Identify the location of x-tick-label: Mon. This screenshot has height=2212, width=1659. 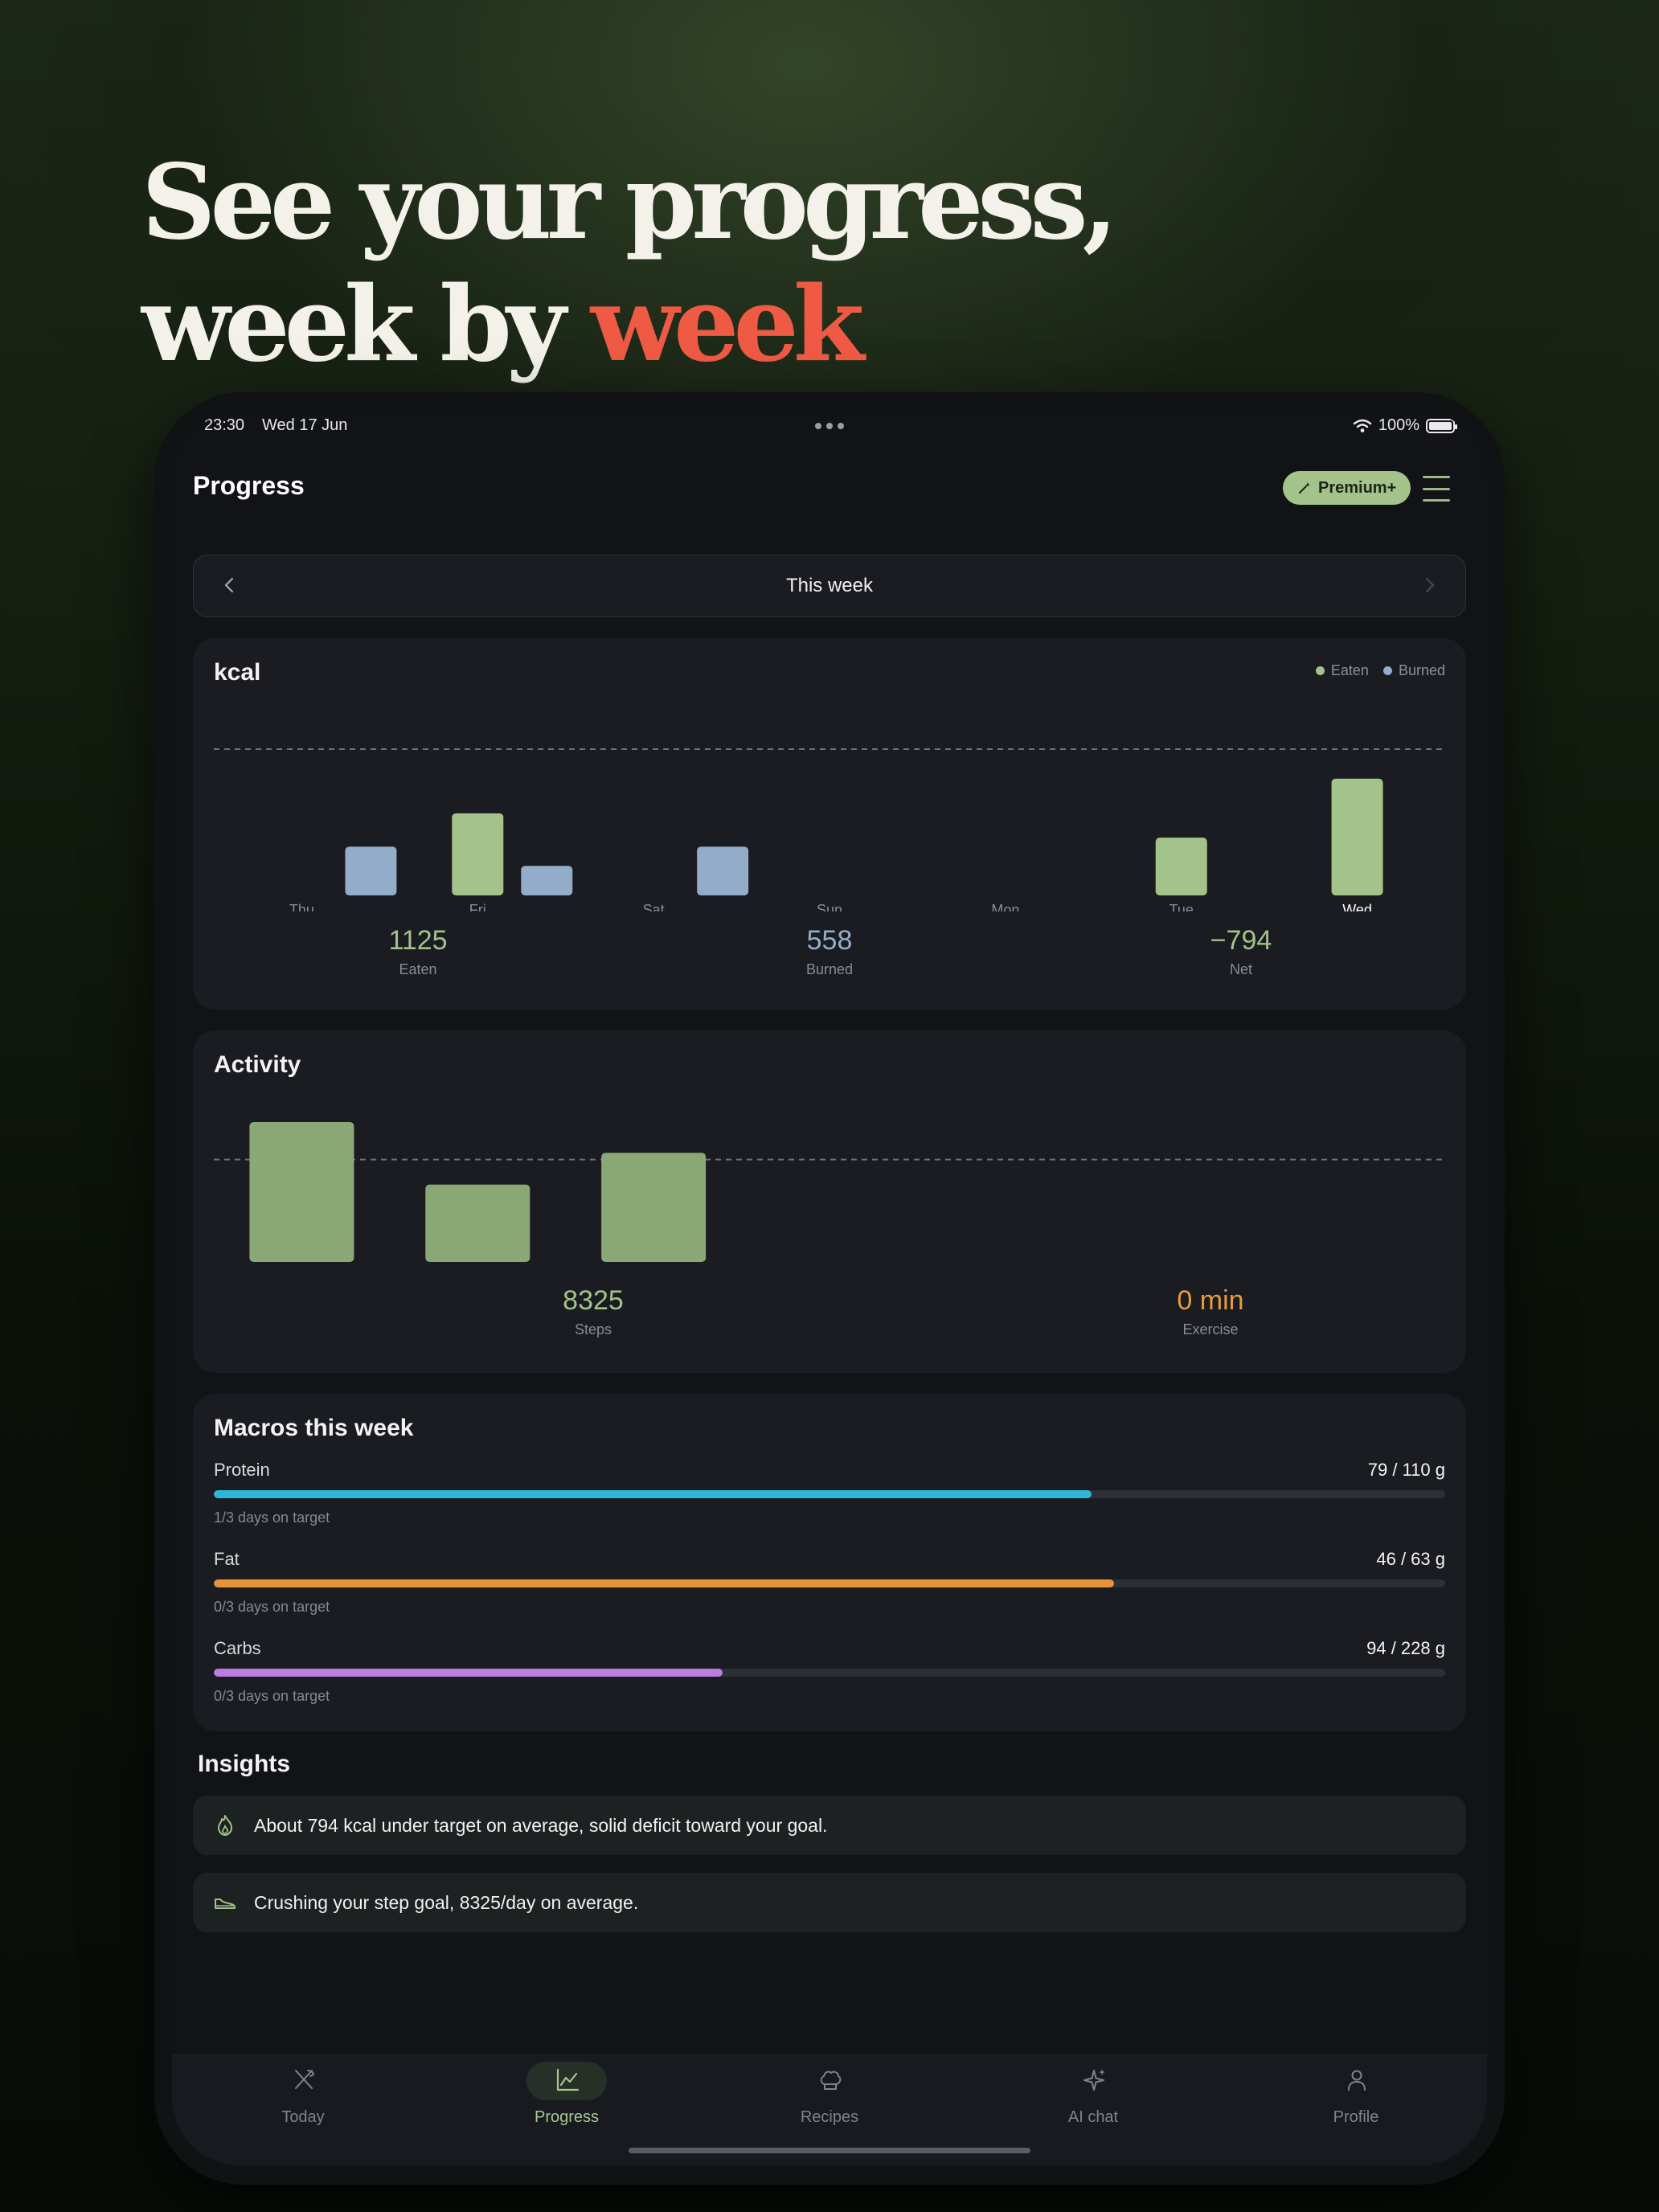
(1005, 907).